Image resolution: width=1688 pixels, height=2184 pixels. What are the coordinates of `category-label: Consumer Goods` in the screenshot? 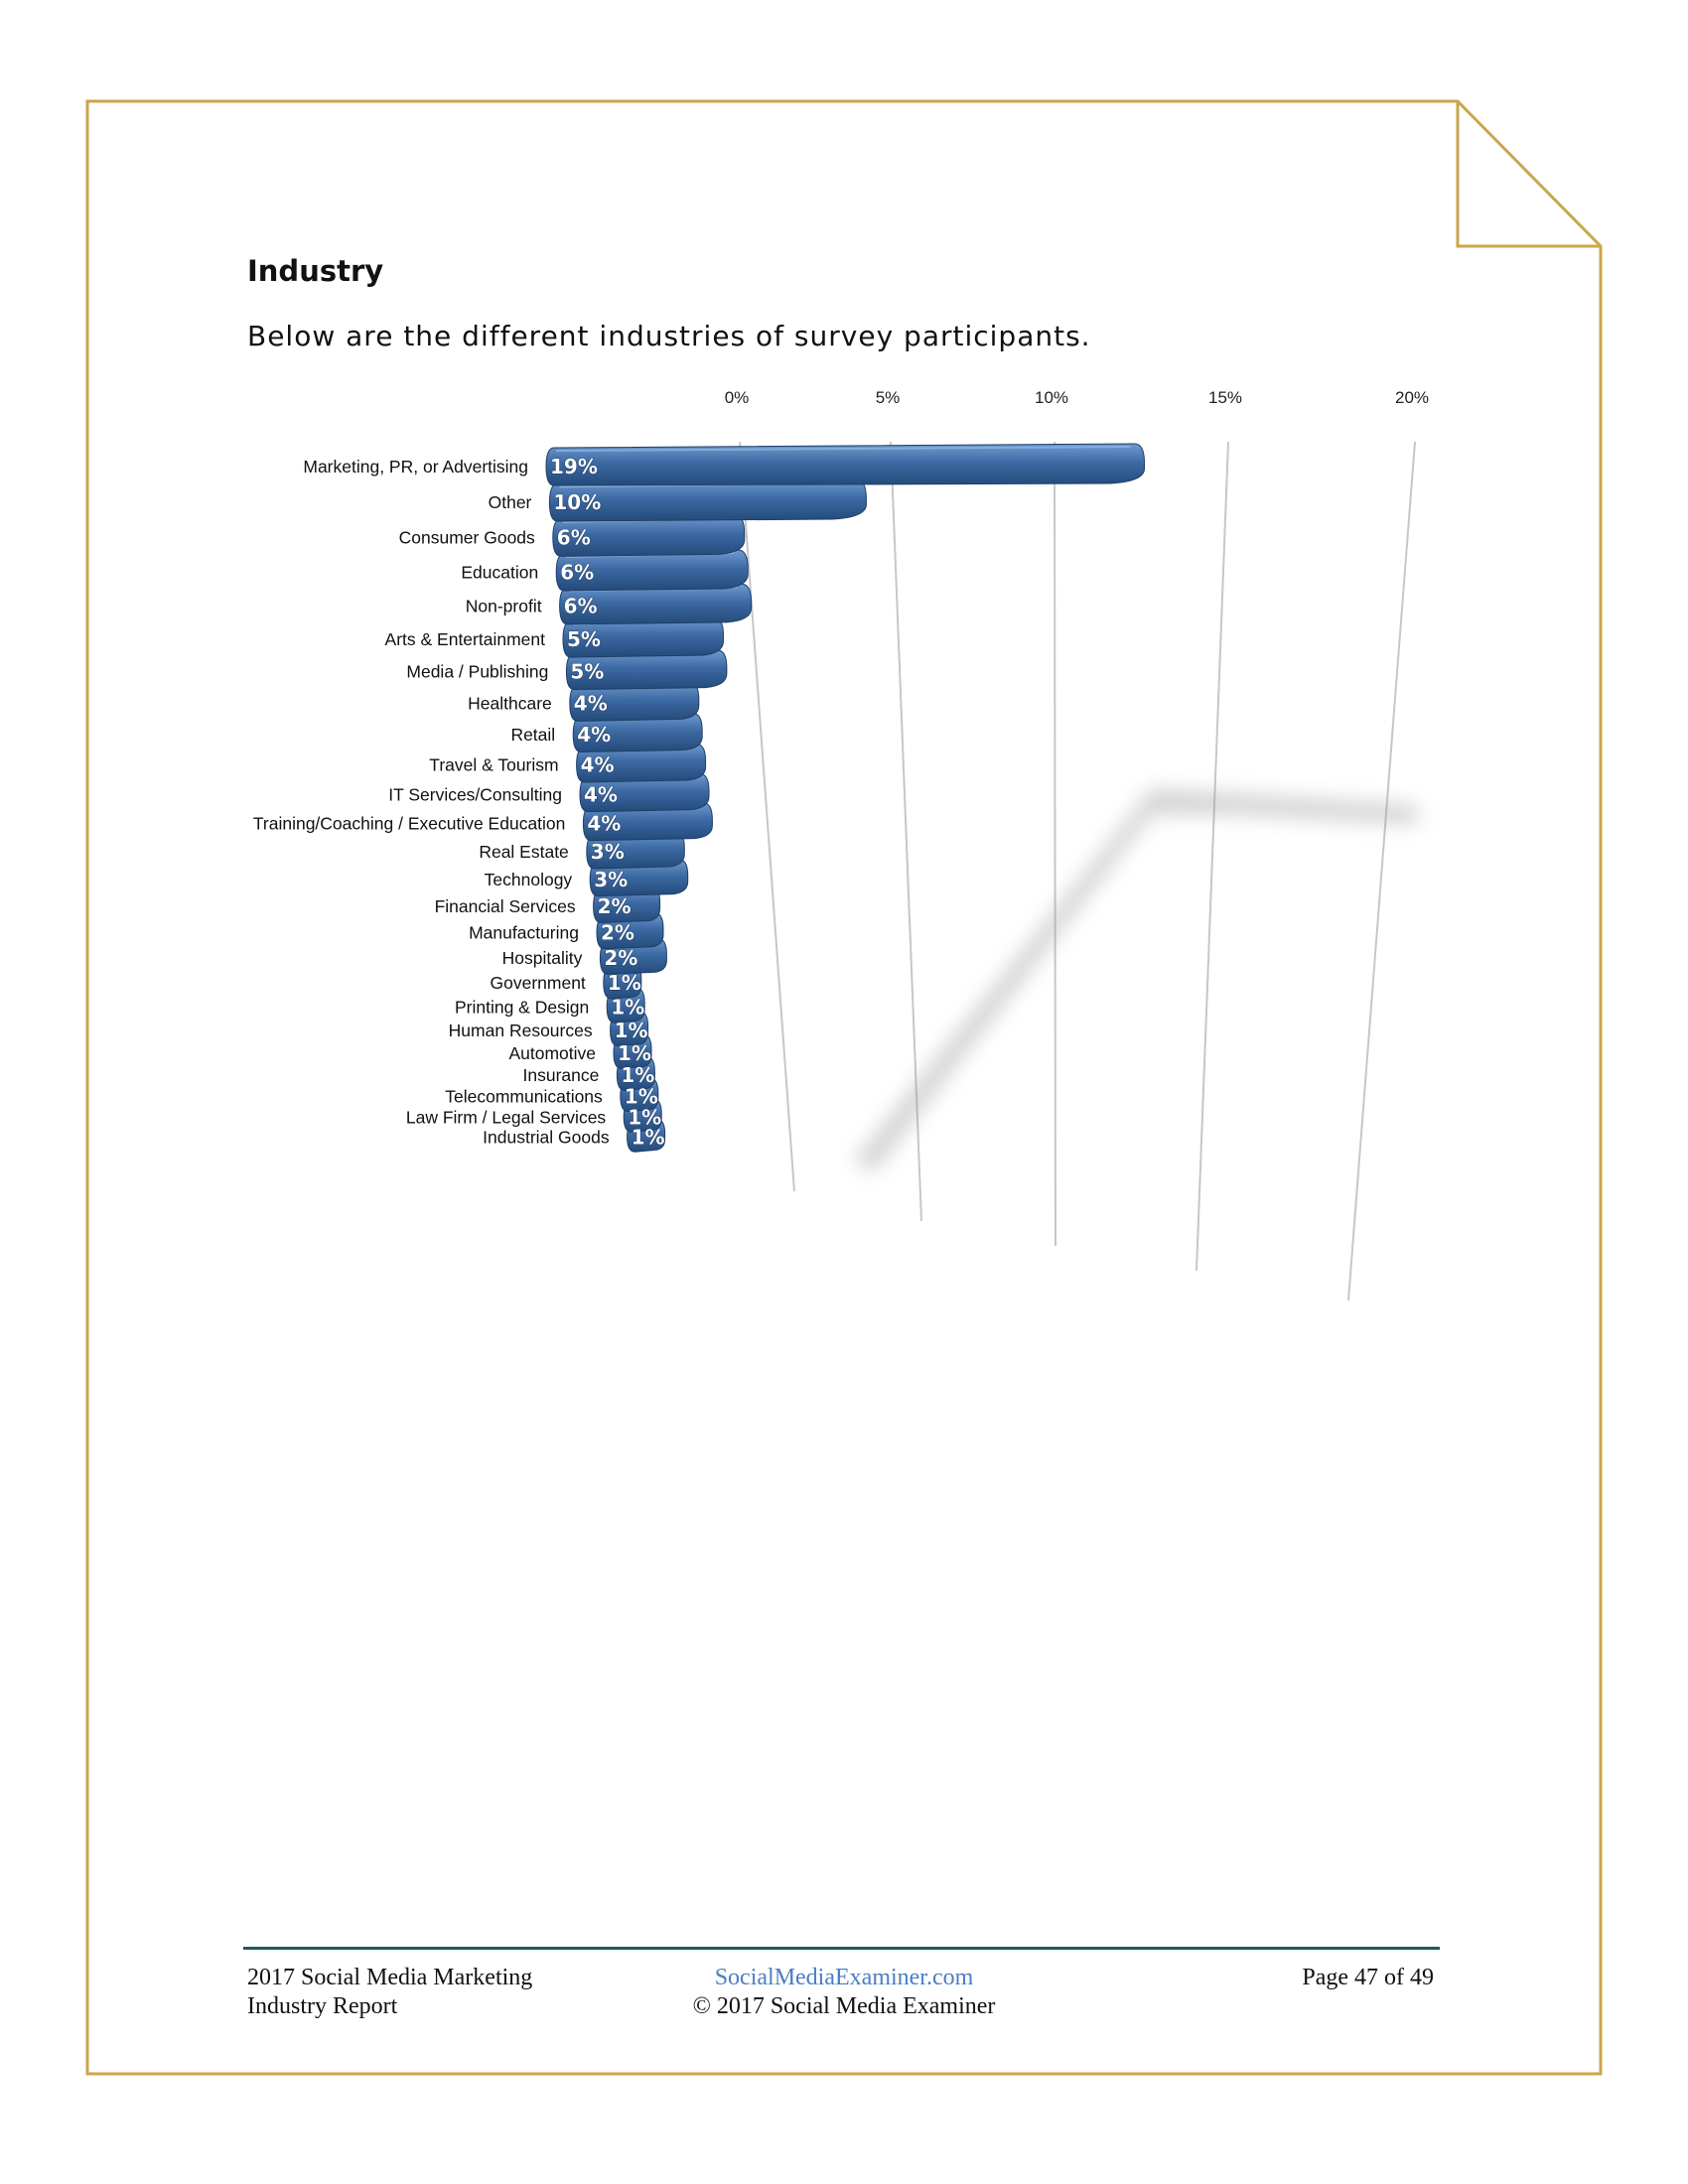 It's located at (467, 538).